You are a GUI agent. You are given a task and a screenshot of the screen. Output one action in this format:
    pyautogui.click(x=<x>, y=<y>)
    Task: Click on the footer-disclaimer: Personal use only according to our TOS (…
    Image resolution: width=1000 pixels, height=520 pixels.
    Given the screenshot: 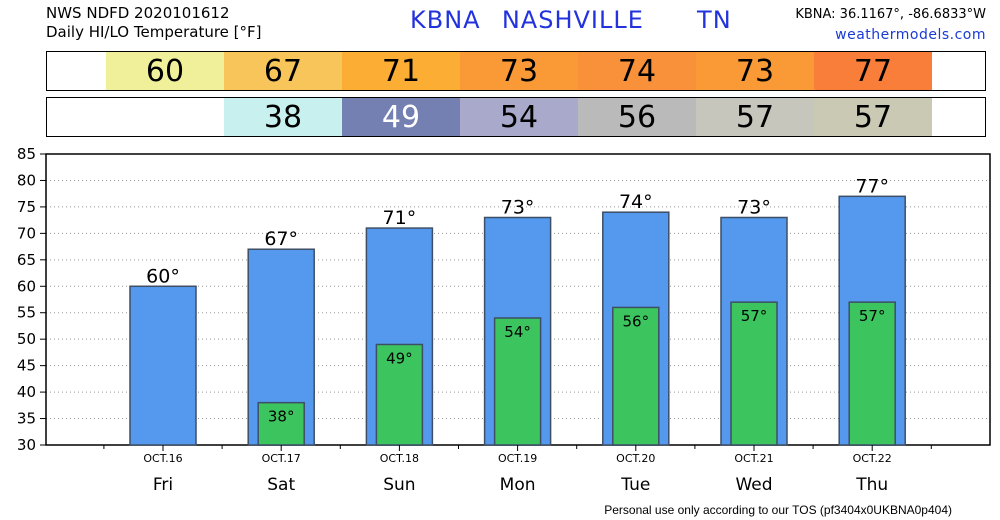 What is the action you would take?
    pyautogui.click(x=778, y=510)
    